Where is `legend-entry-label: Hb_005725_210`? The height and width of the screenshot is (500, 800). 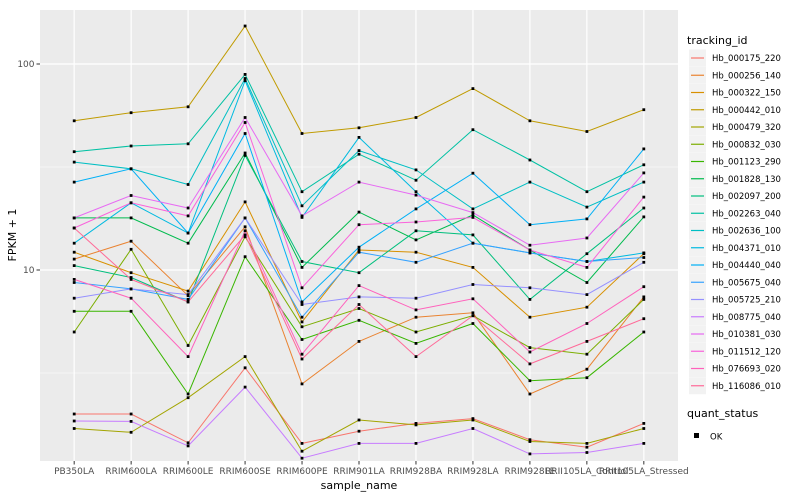 legend-entry-label: Hb_005725_210 is located at coordinates (746, 301).